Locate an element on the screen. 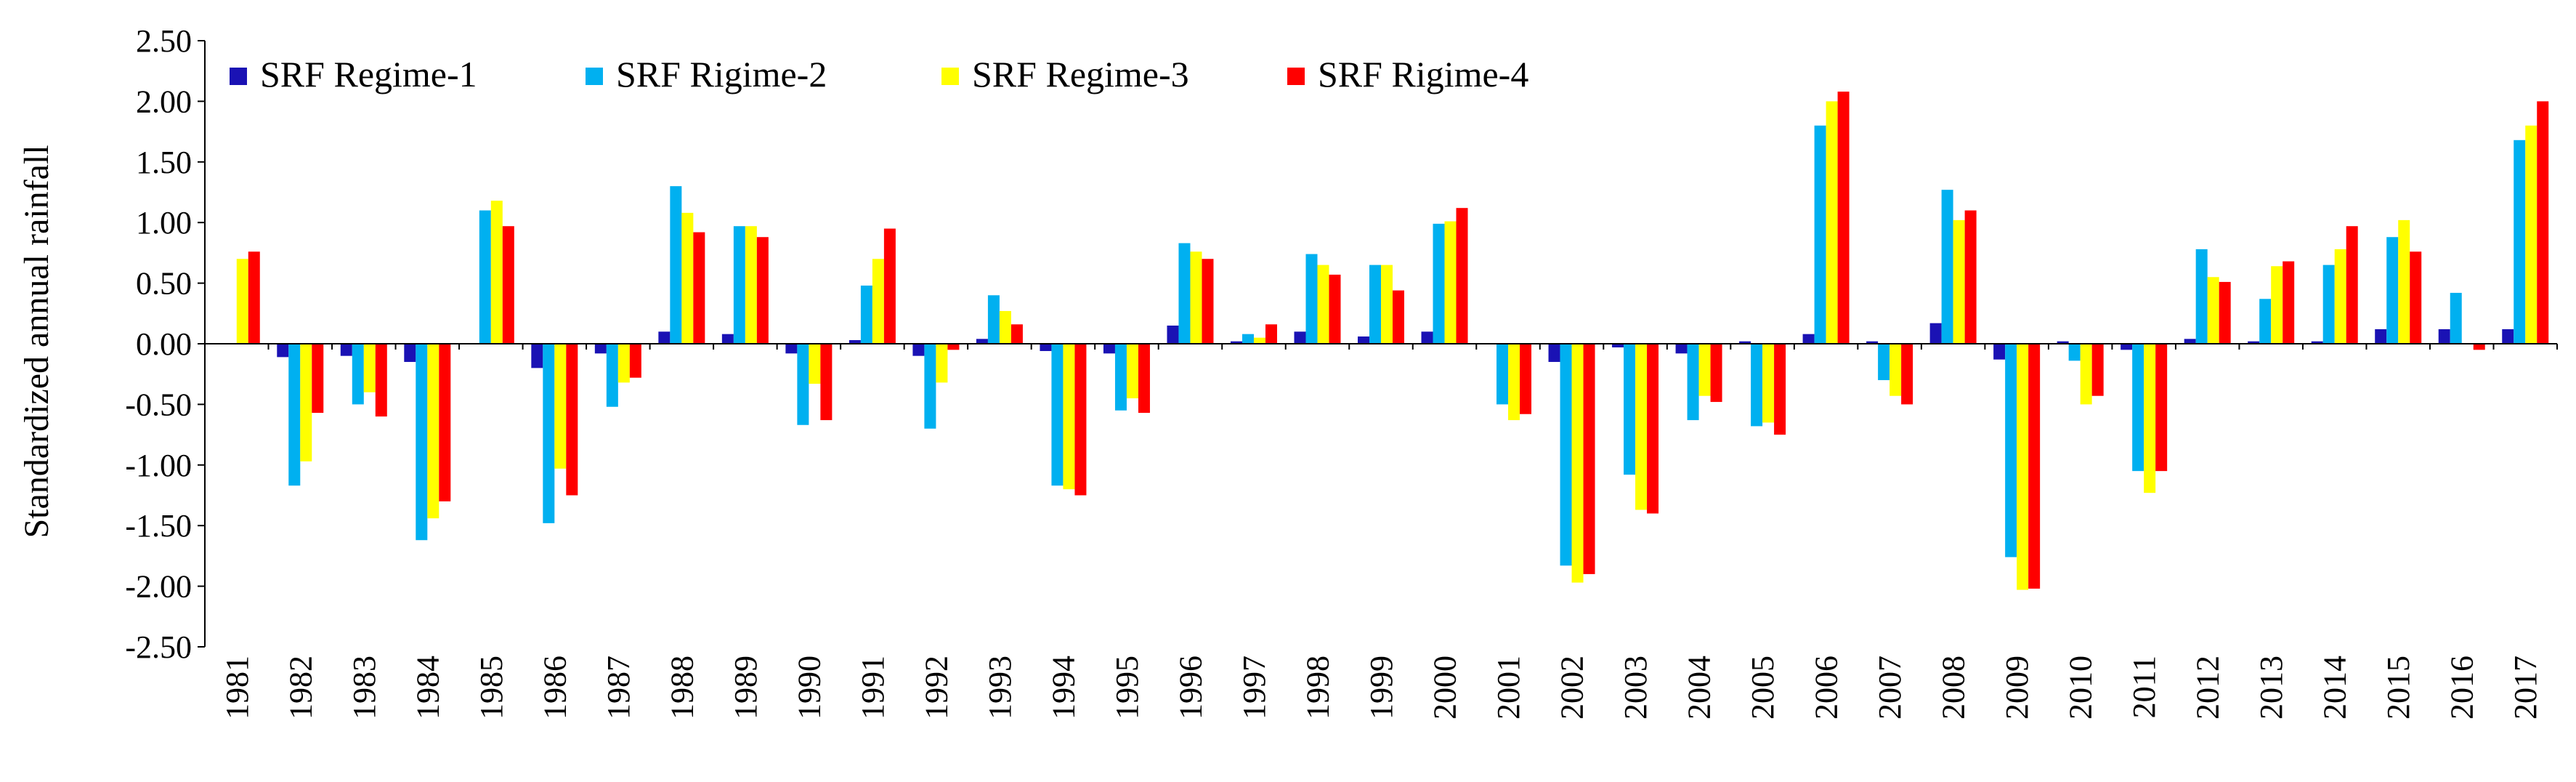  y-axis-title: Standardized annual rainfall is located at coordinates (36, 341).